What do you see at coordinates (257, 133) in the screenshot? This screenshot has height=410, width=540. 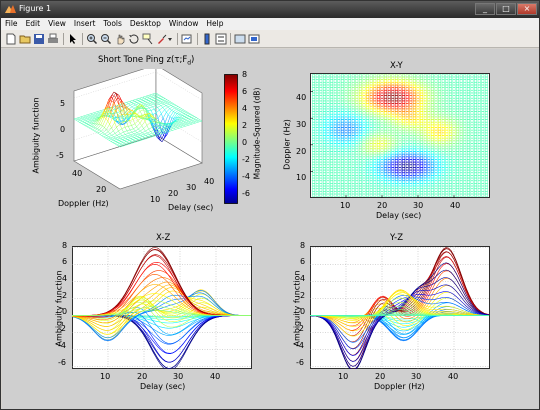 I see `colorbar-label: Magnitude-Squared (dB)` at bounding box center [257, 133].